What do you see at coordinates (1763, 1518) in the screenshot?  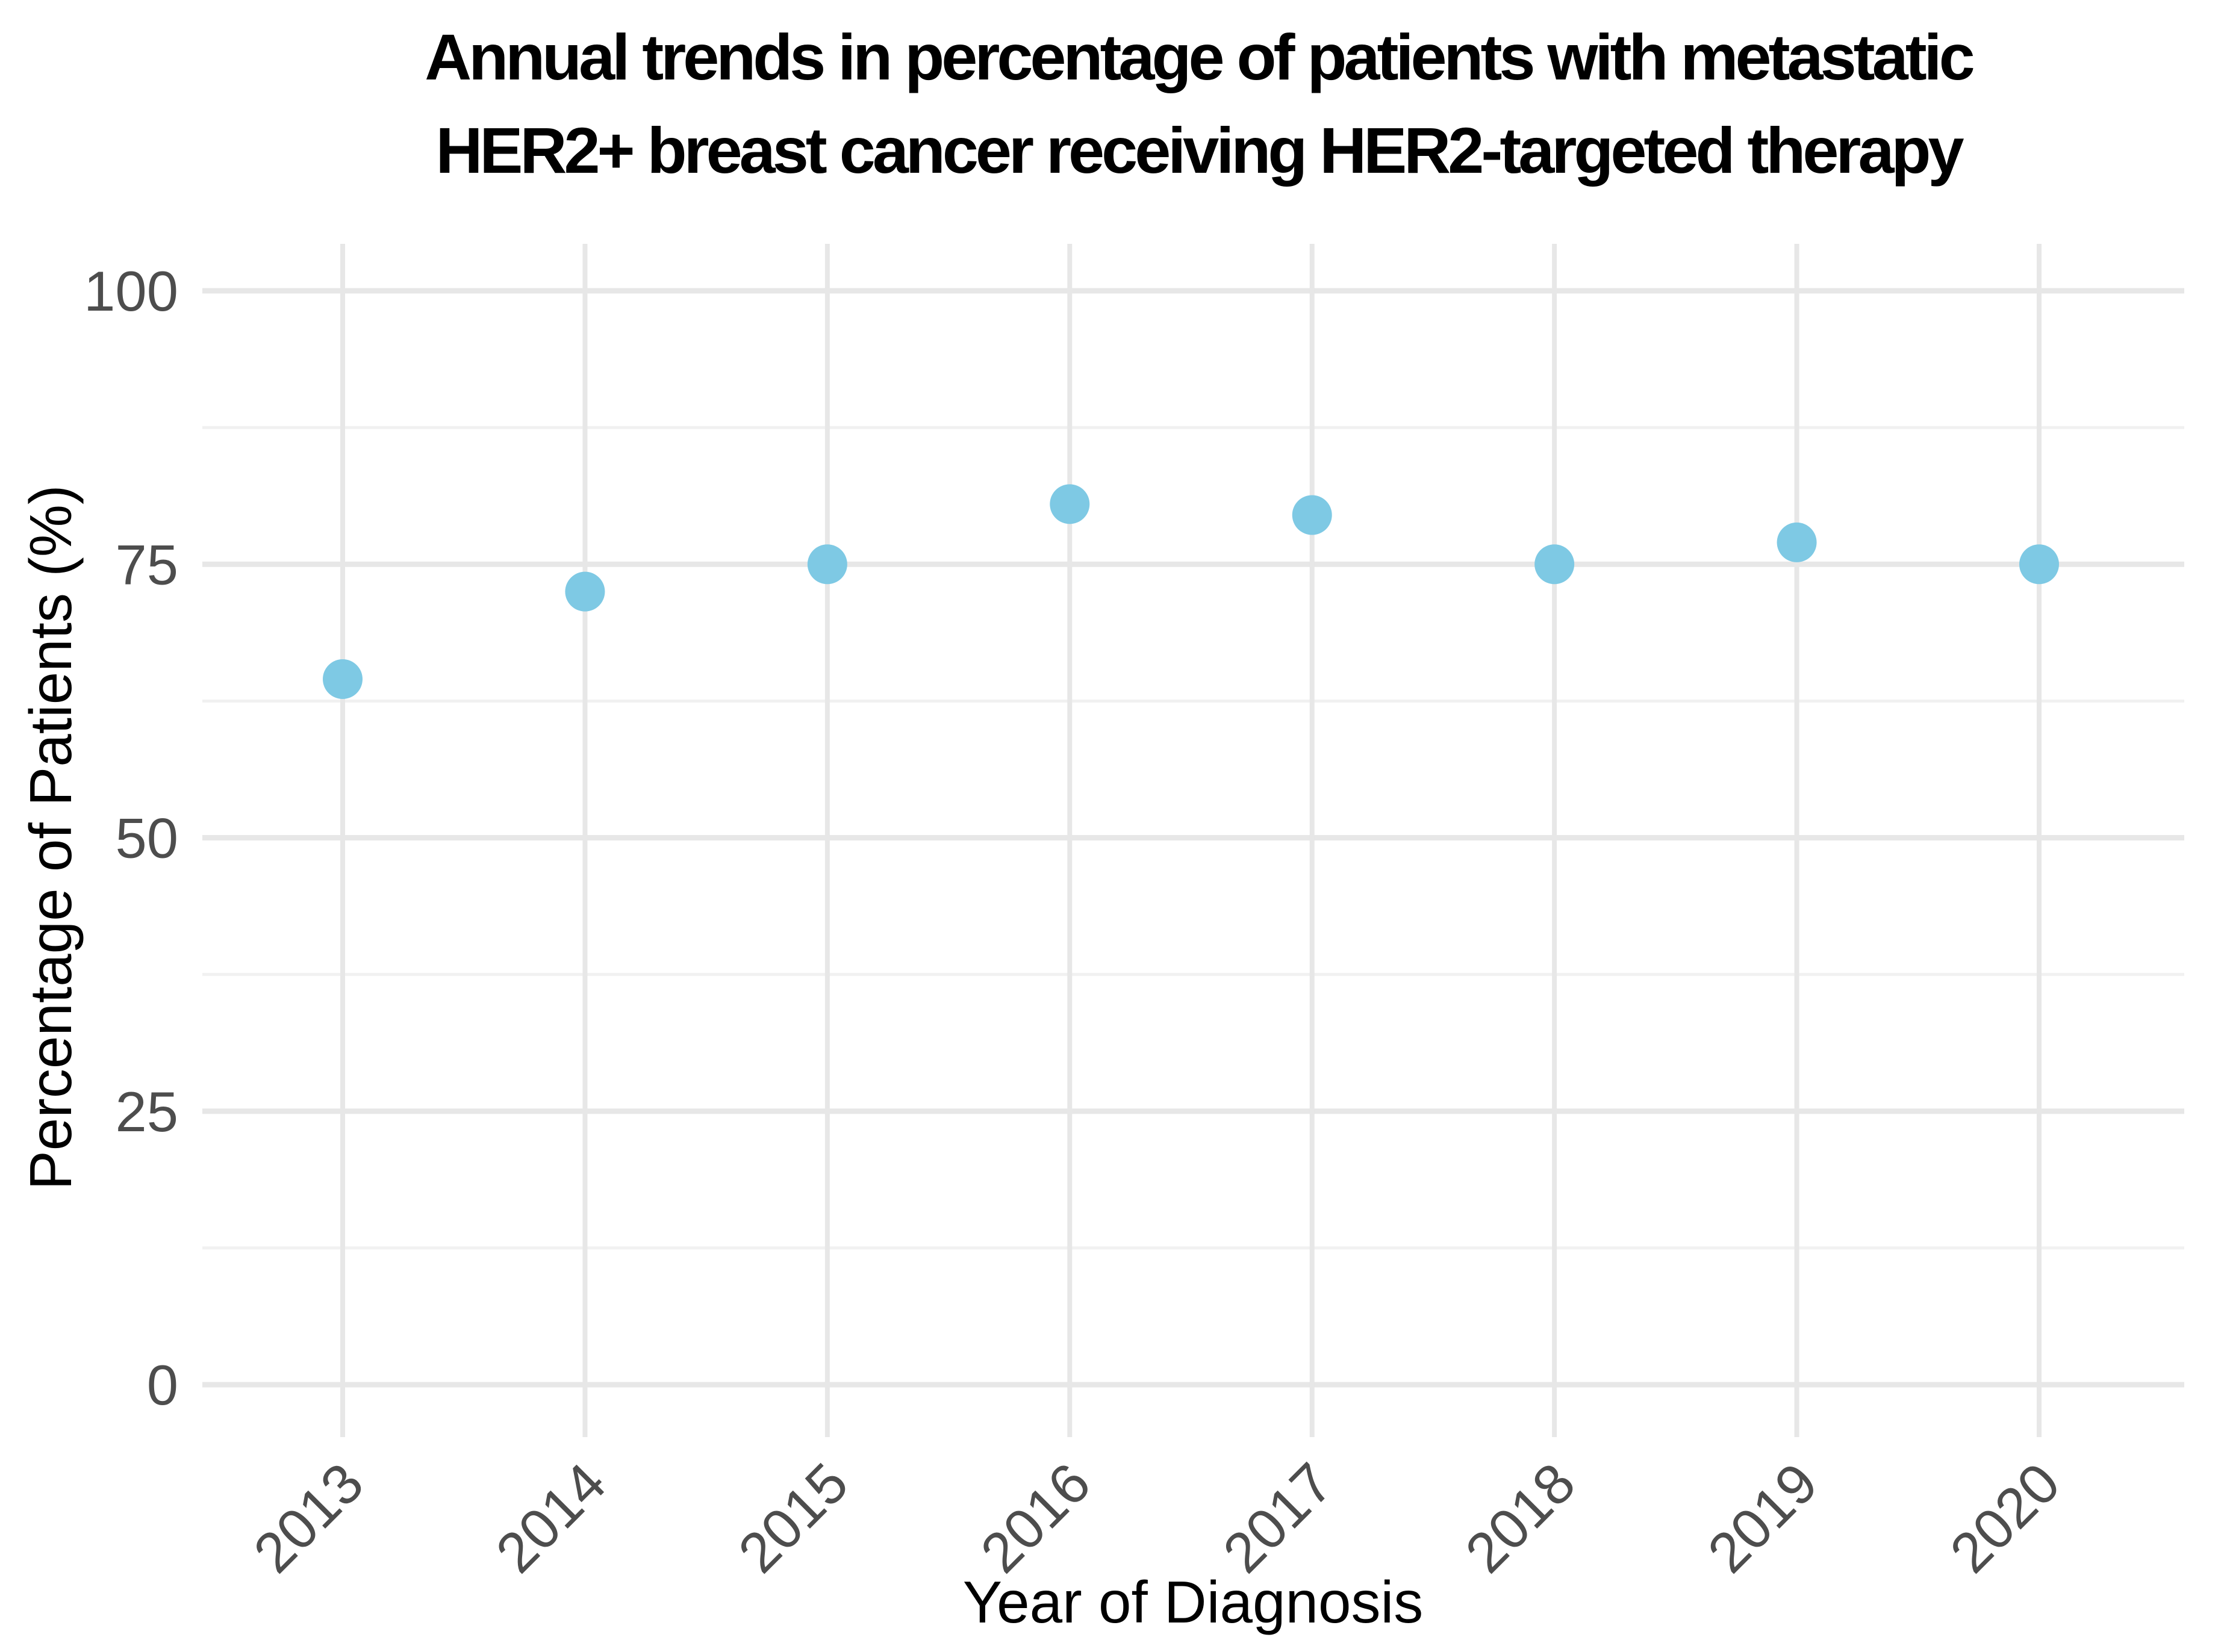 I see `x-tick-label-2019: 2019` at bounding box center [1763, 1518].